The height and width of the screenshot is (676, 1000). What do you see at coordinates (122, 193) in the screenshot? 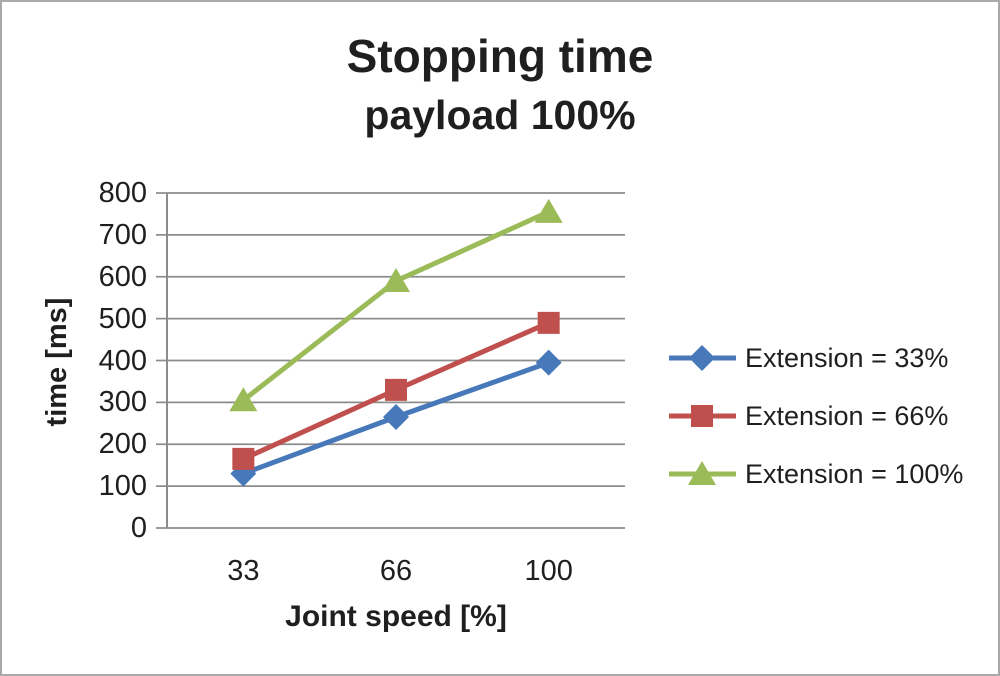
I see `y-tick-label: 800` at bounding box center [122, 193].